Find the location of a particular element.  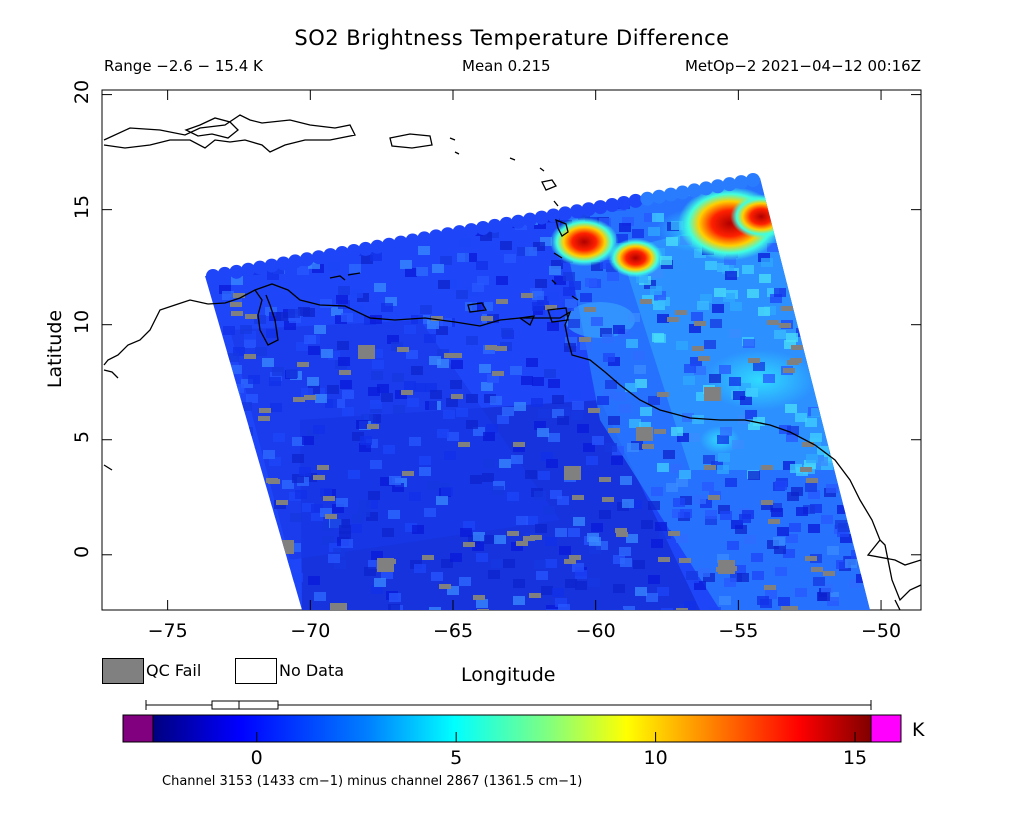

colorbar-tick-label: 5 is located at coordinates (456, 758).